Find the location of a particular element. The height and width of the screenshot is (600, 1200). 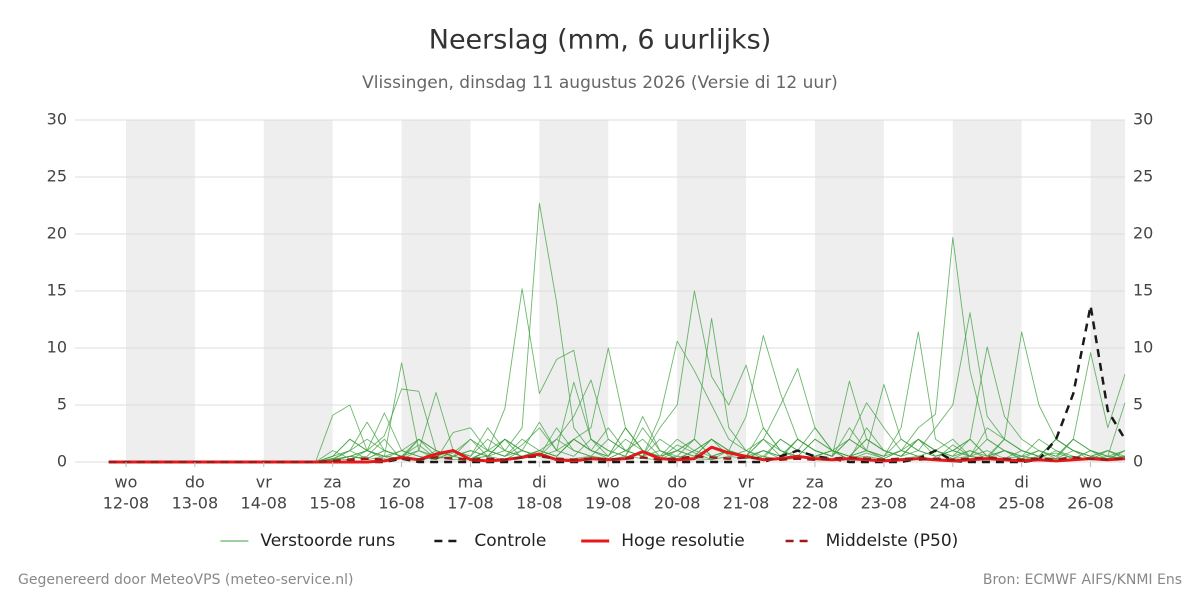

y-tick-label: 10 is located at coordinates (57, 347).